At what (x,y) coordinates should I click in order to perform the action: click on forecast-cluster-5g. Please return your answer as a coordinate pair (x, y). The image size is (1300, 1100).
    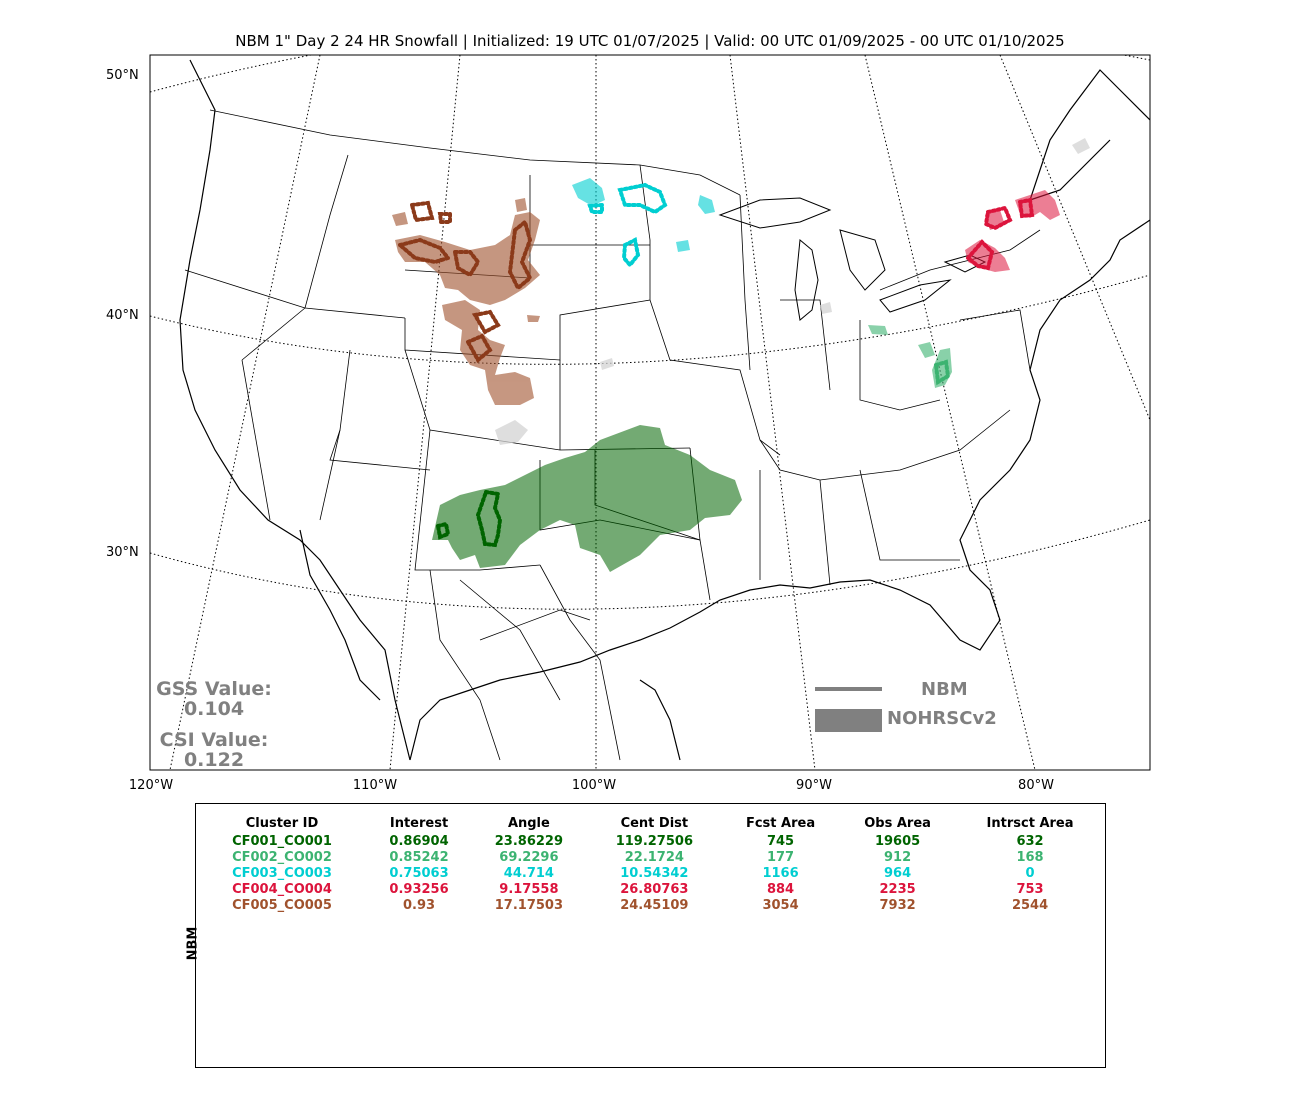
    Looking at the image, I should click on (479, 348).